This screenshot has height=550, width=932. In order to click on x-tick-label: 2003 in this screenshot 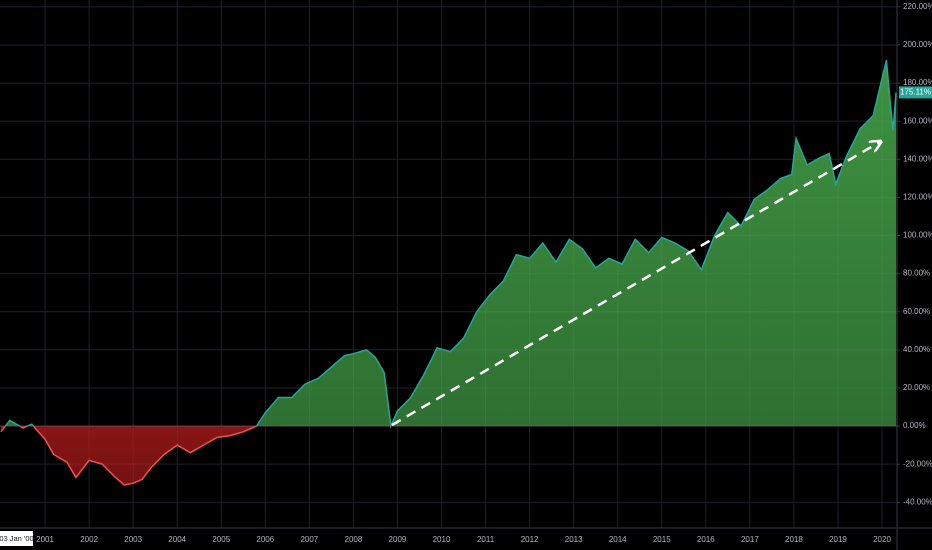, I will do `click(133, 539)`.